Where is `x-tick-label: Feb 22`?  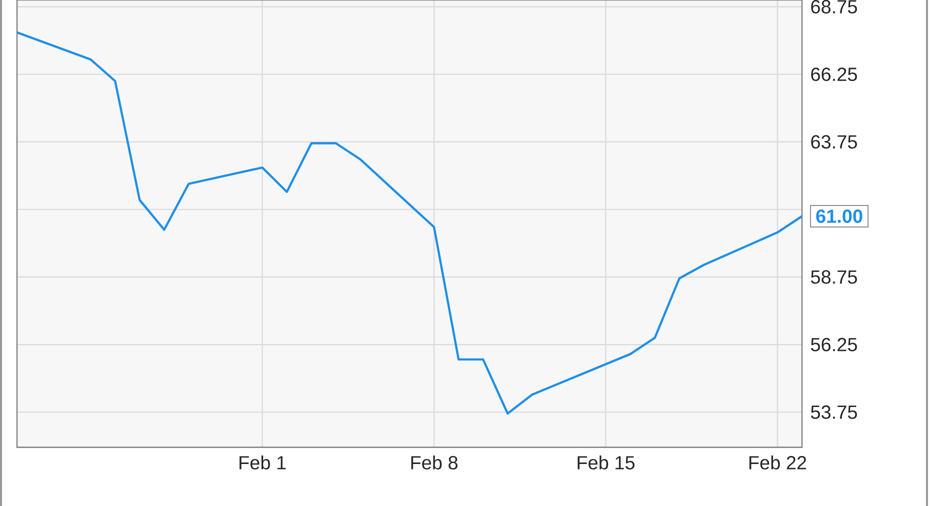
x-tick-label: Feb 22 is located at coordinates (777, 462).